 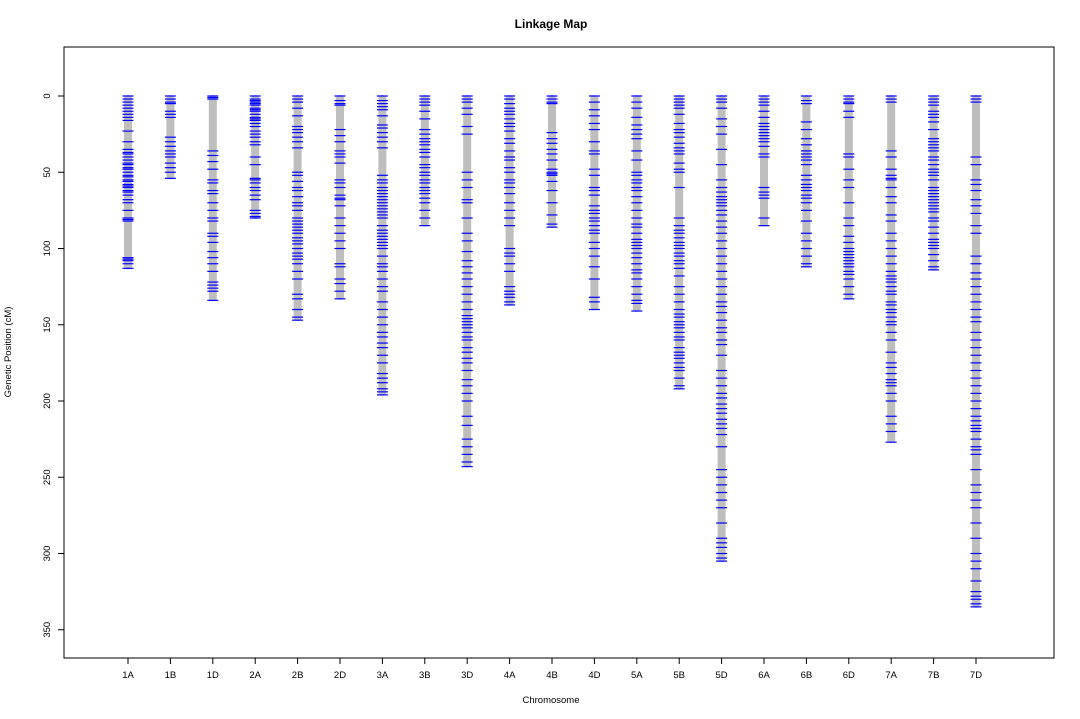 What do you see at coordinates (637, 204) in the screenshot?
I see `chromosome-5A` at bounding box center [637, 204].